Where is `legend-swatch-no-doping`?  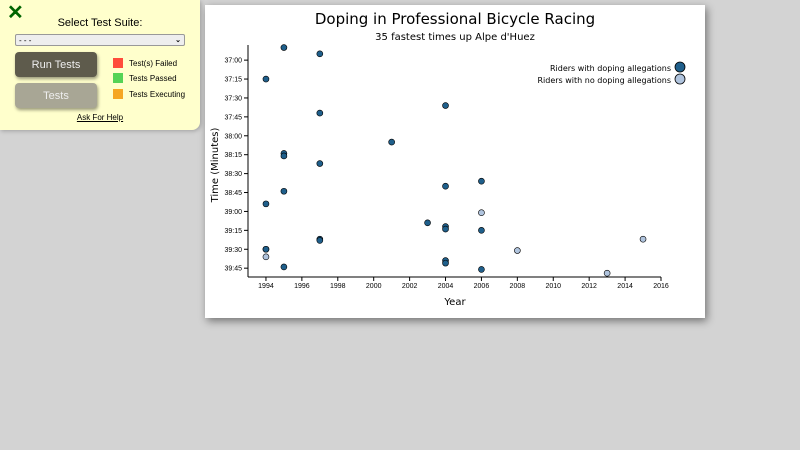 legend-swatch-no-doping is located at coordinates (680, 79).